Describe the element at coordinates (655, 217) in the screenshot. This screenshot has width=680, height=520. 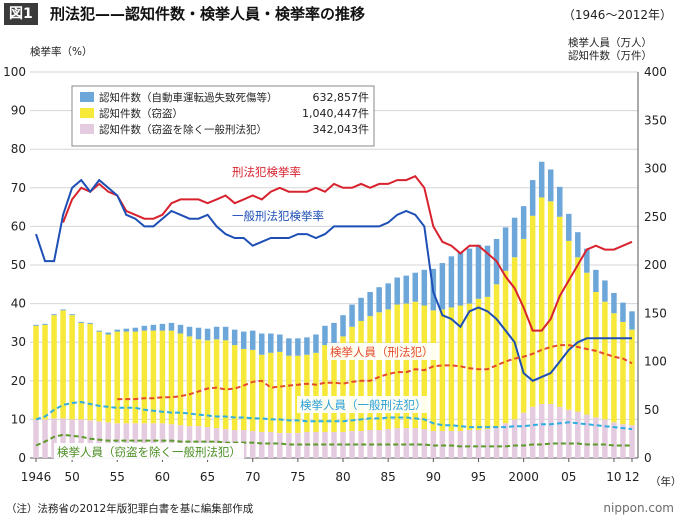
I see `y-right-tick-label: 250` at that location.